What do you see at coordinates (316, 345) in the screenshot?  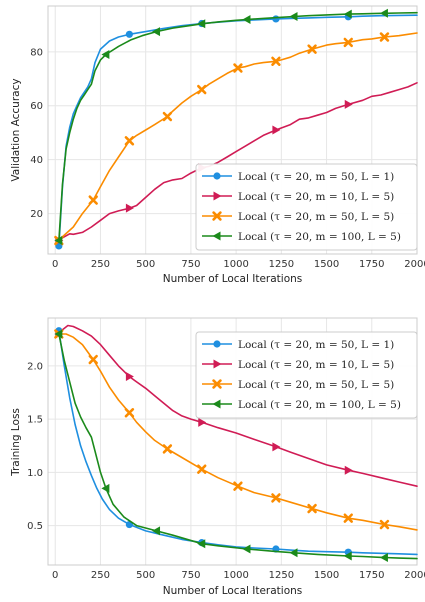 I see `legend-label-0: Local (τ = 20, m = 50, L = 1)` at bounding box center [316, 345].